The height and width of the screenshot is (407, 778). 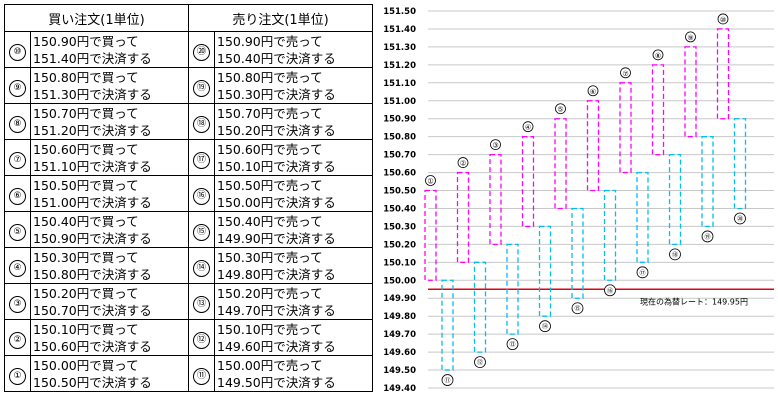 I want to click on sell-order-text: 150.30円で売って 149.80円で決済する, so click(x=294, y=265).